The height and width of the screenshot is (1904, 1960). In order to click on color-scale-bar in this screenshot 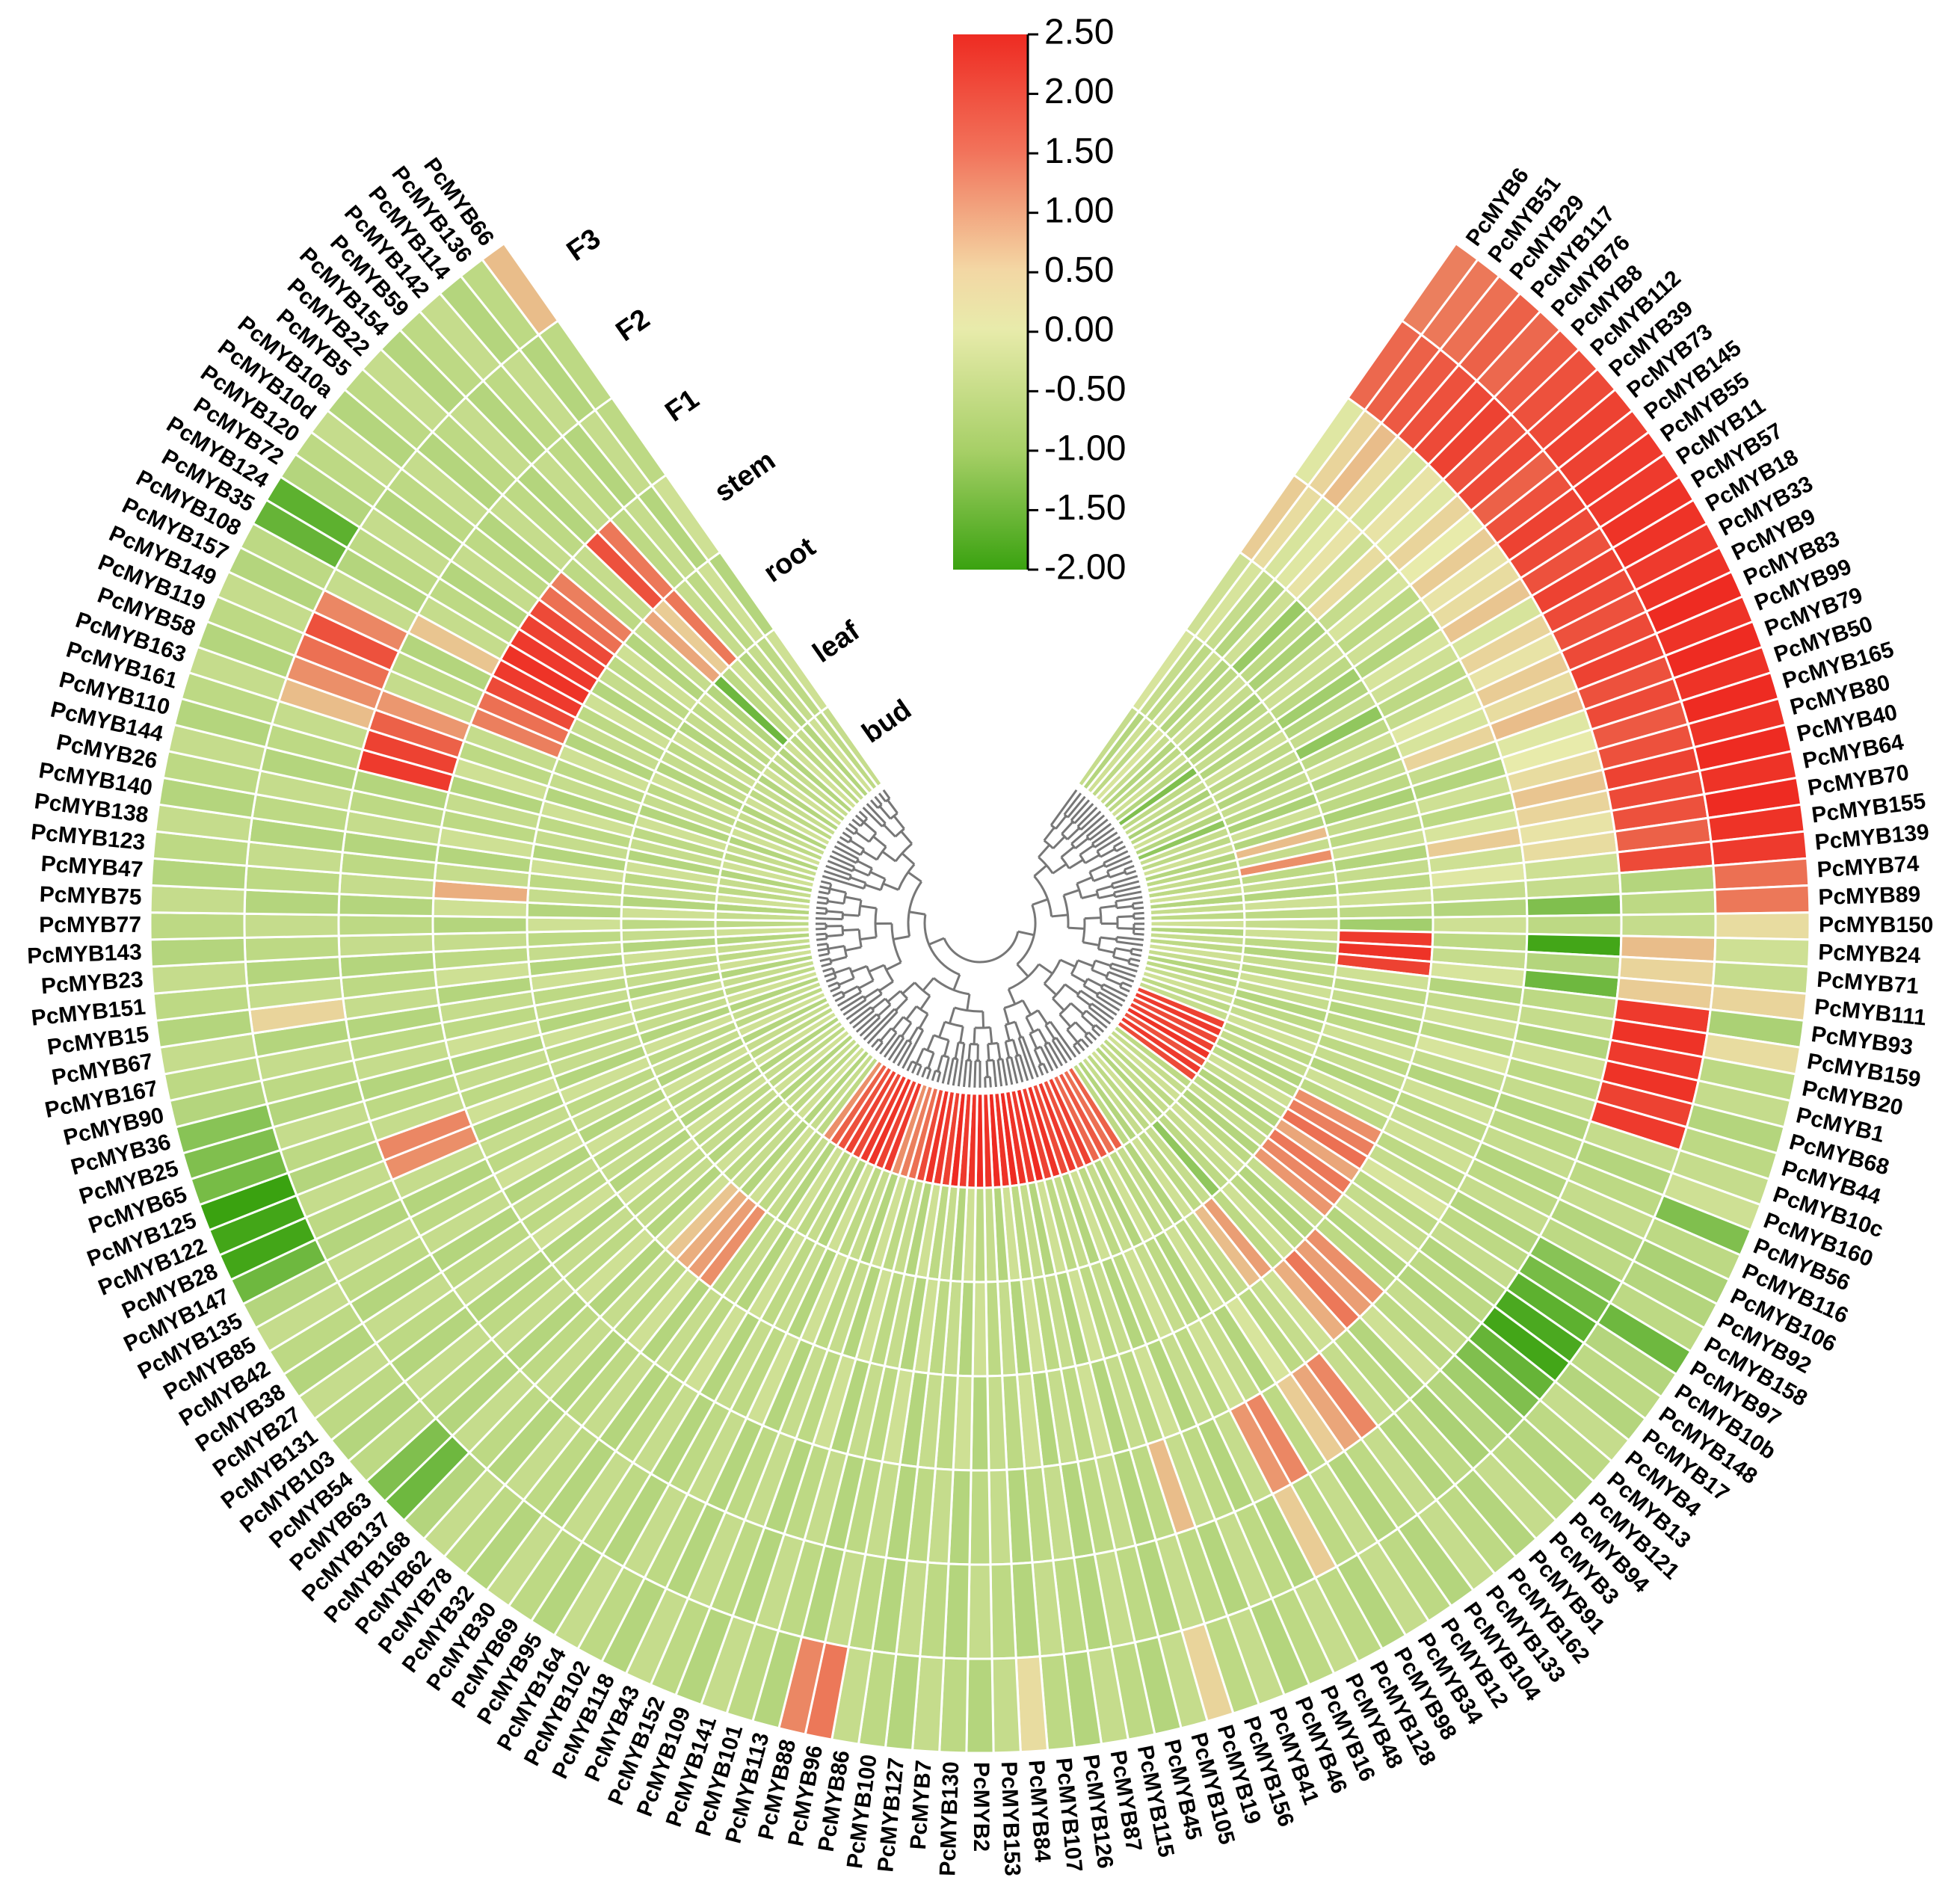, I will do `click(990, 302)`.